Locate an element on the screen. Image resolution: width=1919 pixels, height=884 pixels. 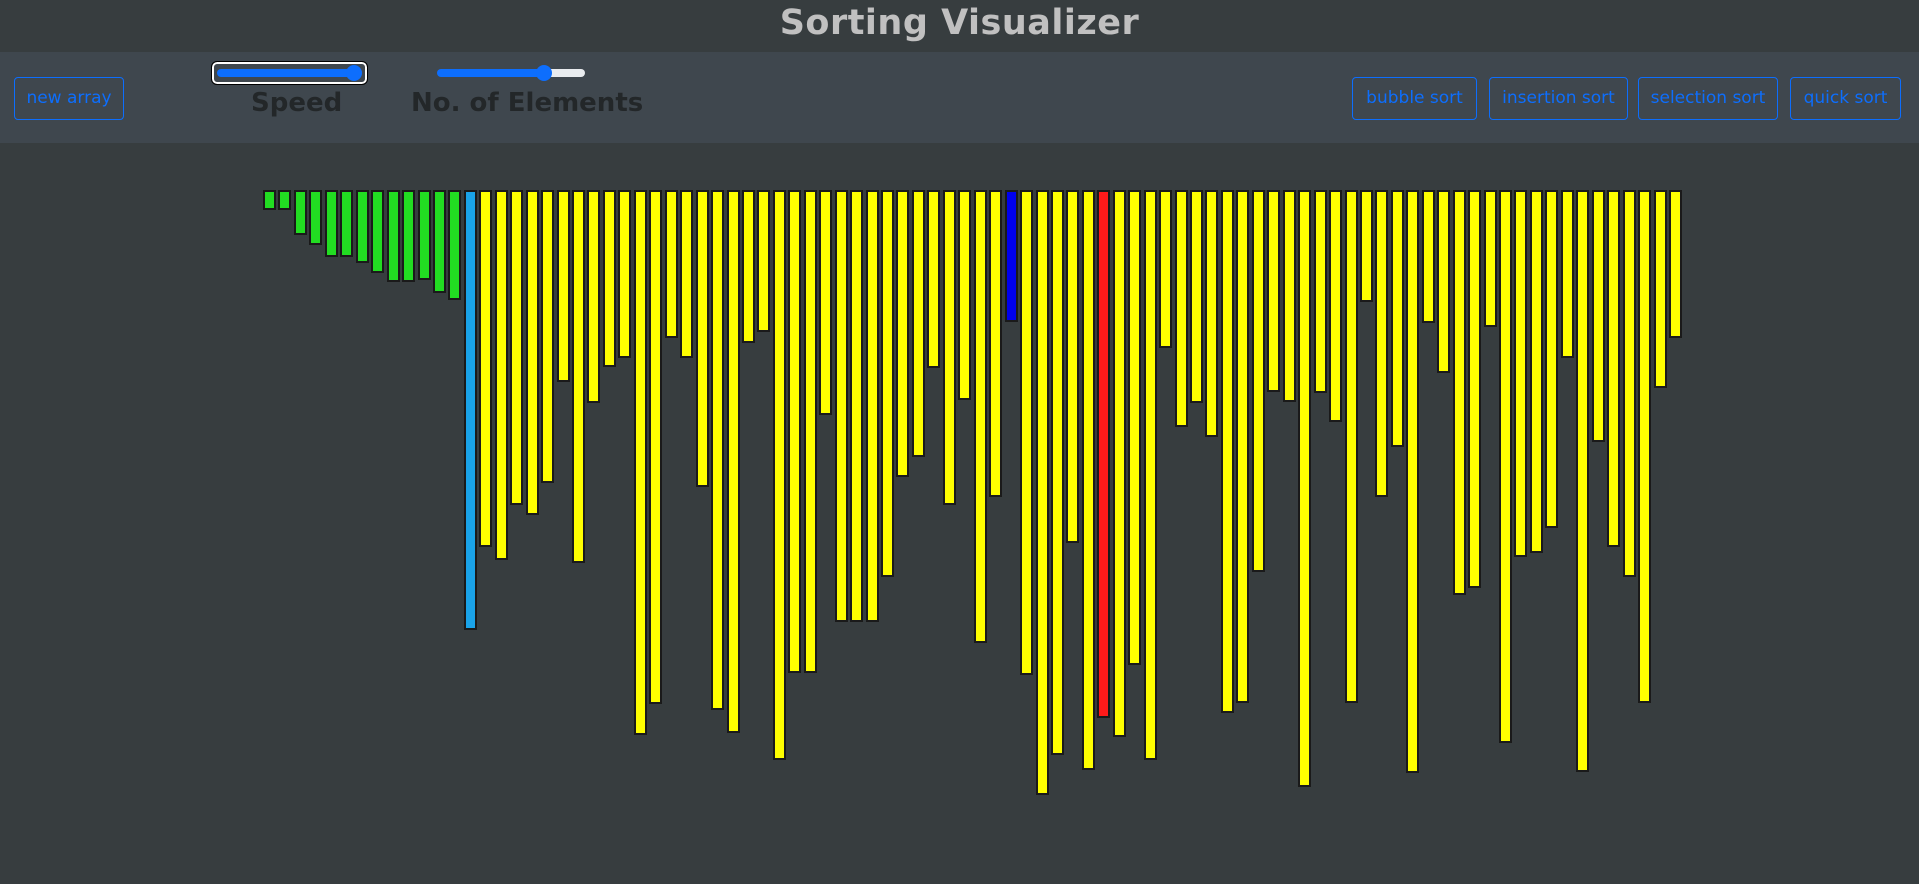
speed-slider-focus-ring is located at coordinates (289, 73).